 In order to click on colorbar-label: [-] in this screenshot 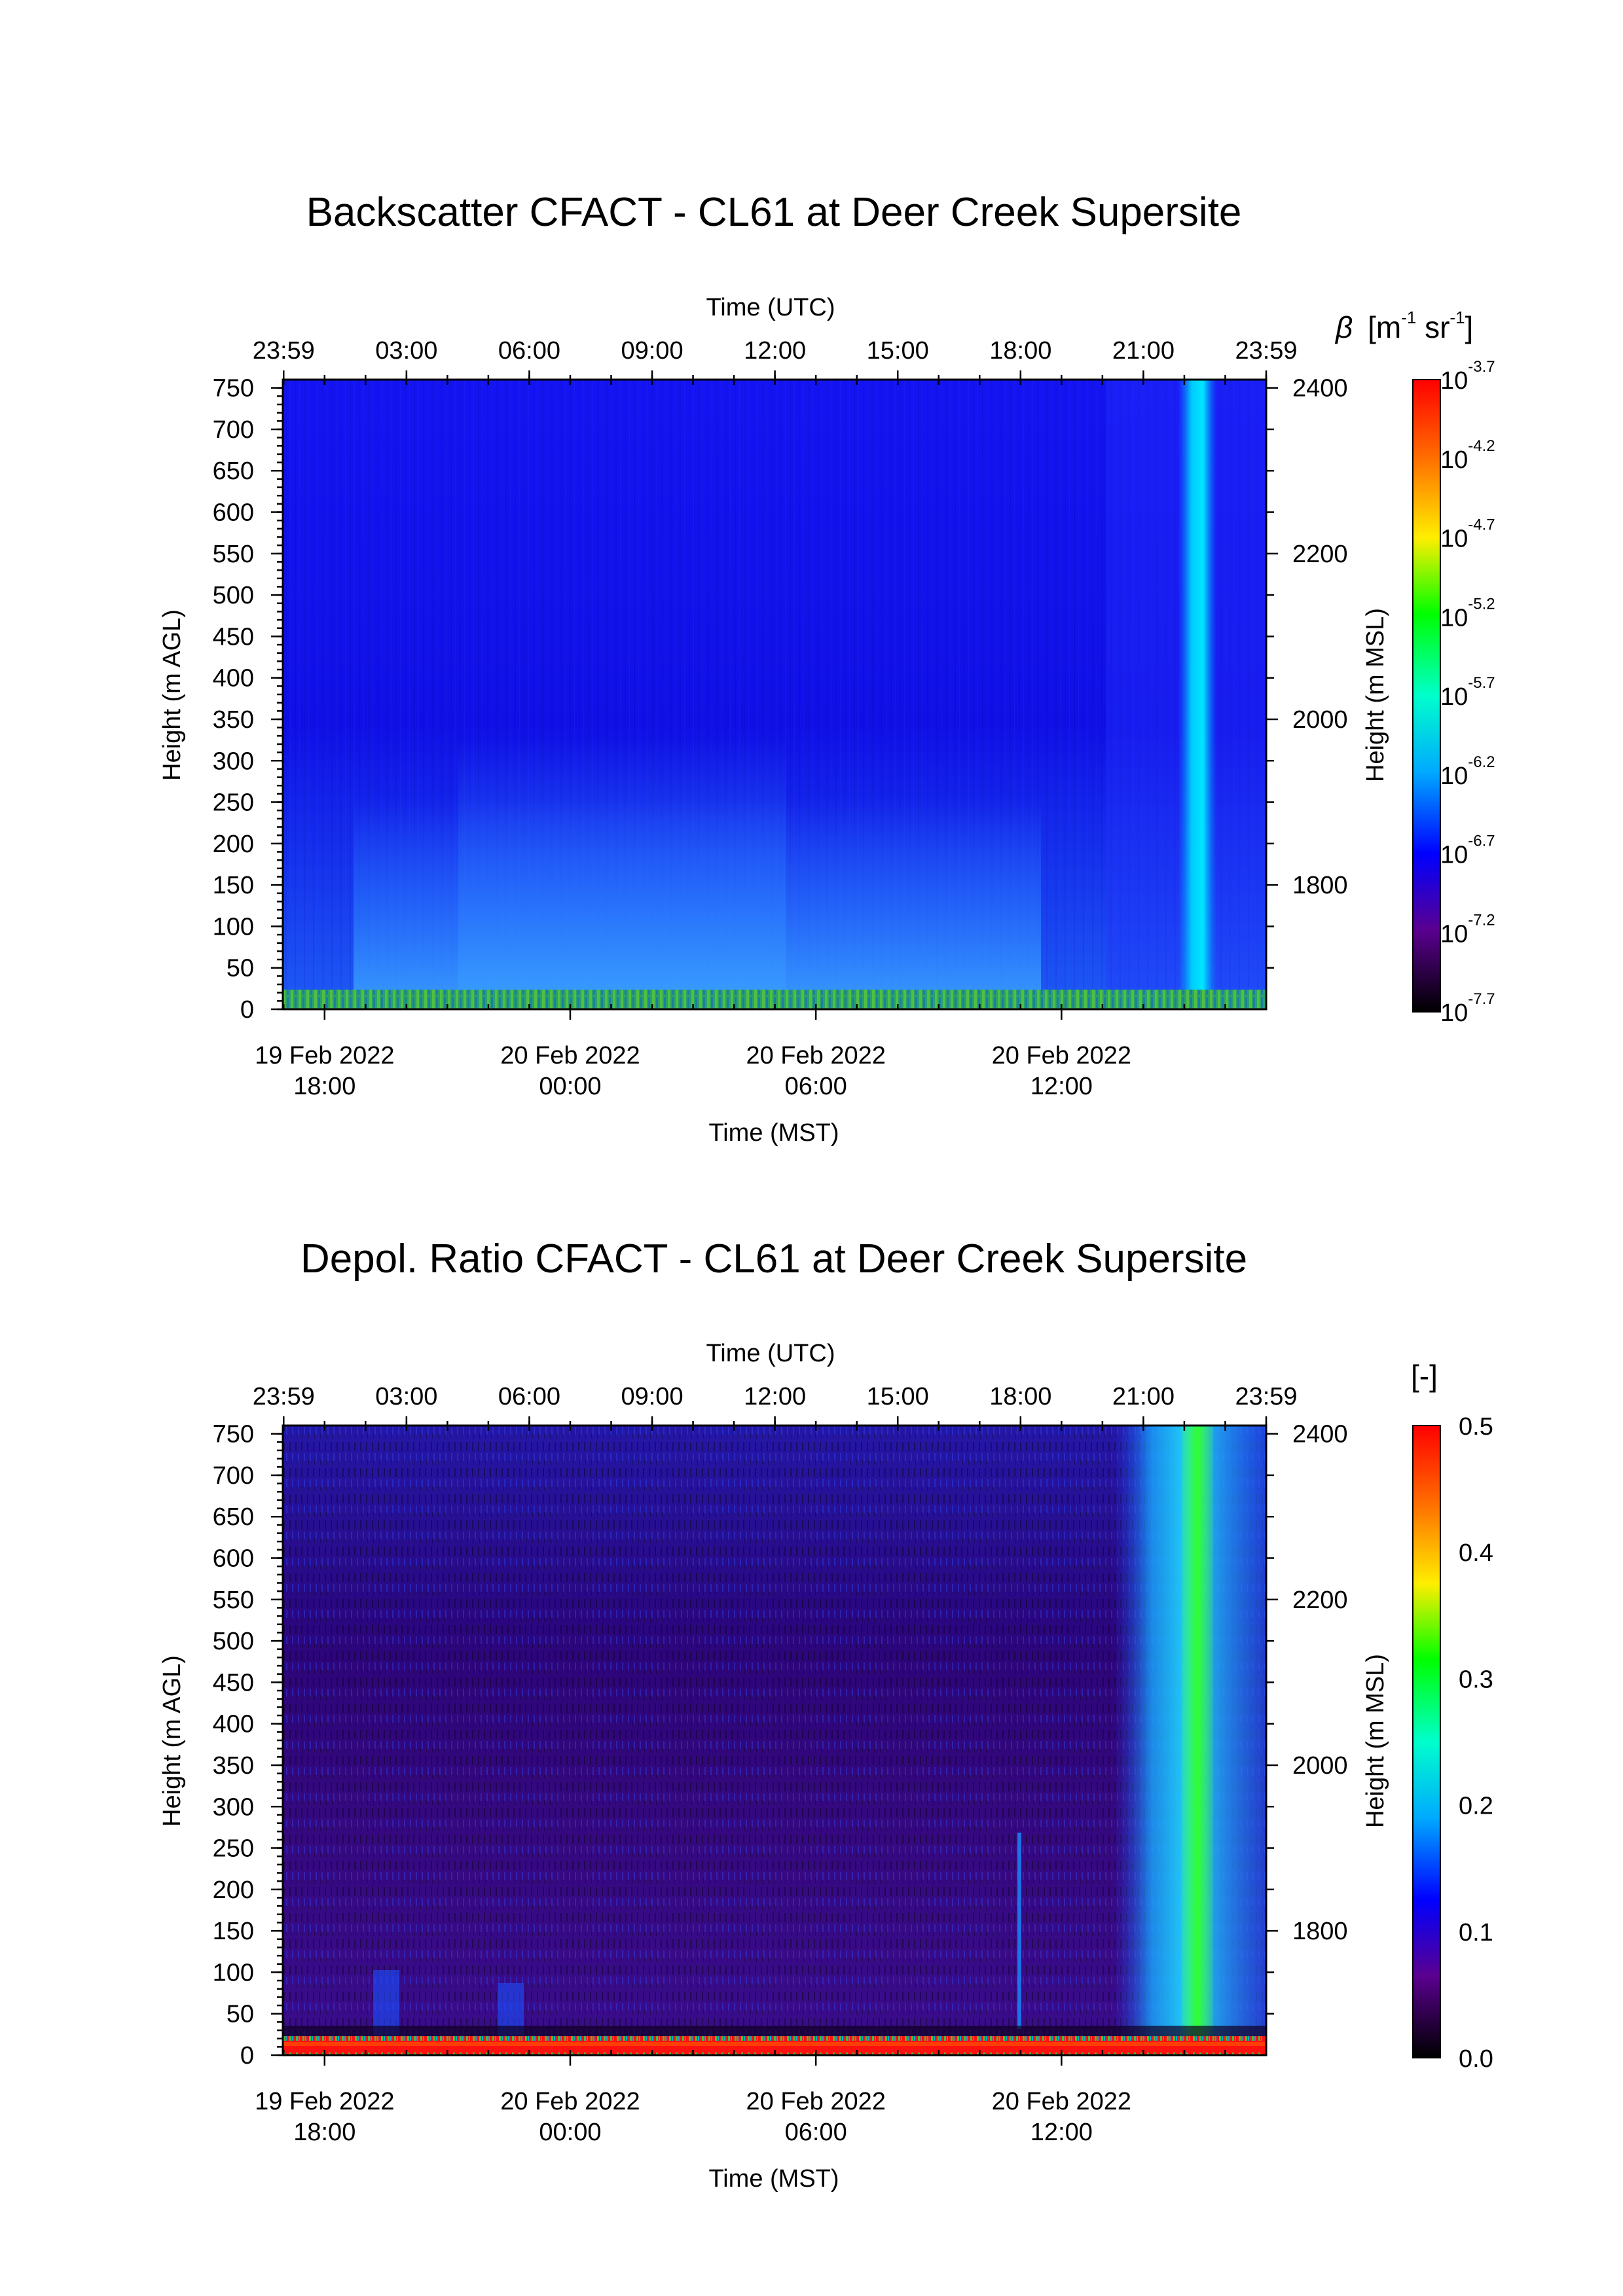, I will do `click(1424, 1376)`.